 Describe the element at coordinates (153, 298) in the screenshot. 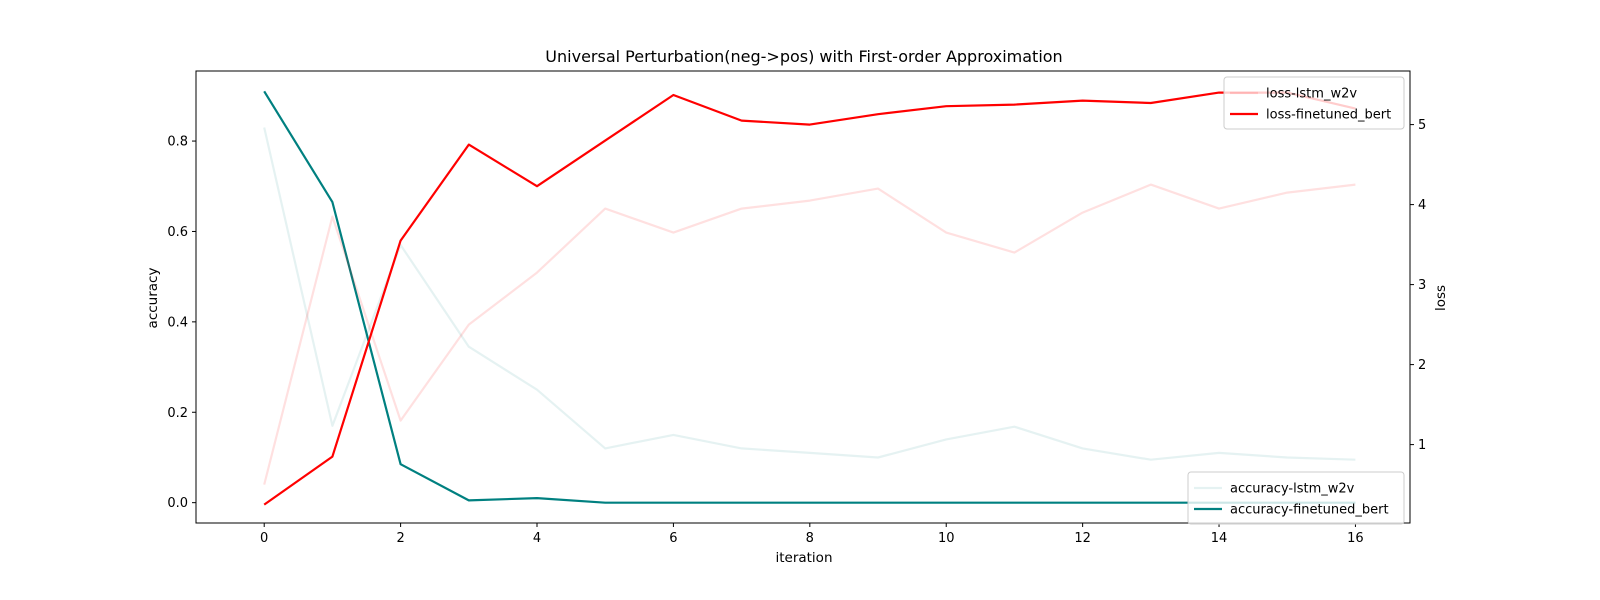

I see `y-axis-label-left: accuracy` at that location.